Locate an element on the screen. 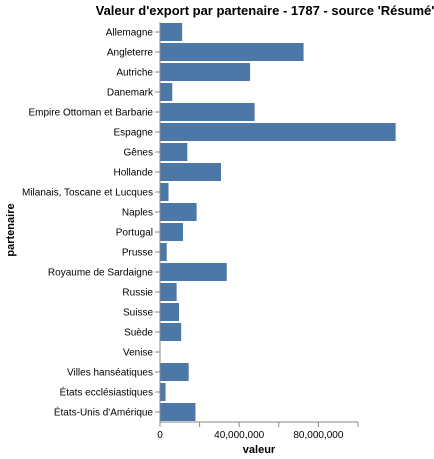 Image resolution: width=434 pixels, height=459 pixels. y-tick-label: Venise is located at coordinates (138, 353).